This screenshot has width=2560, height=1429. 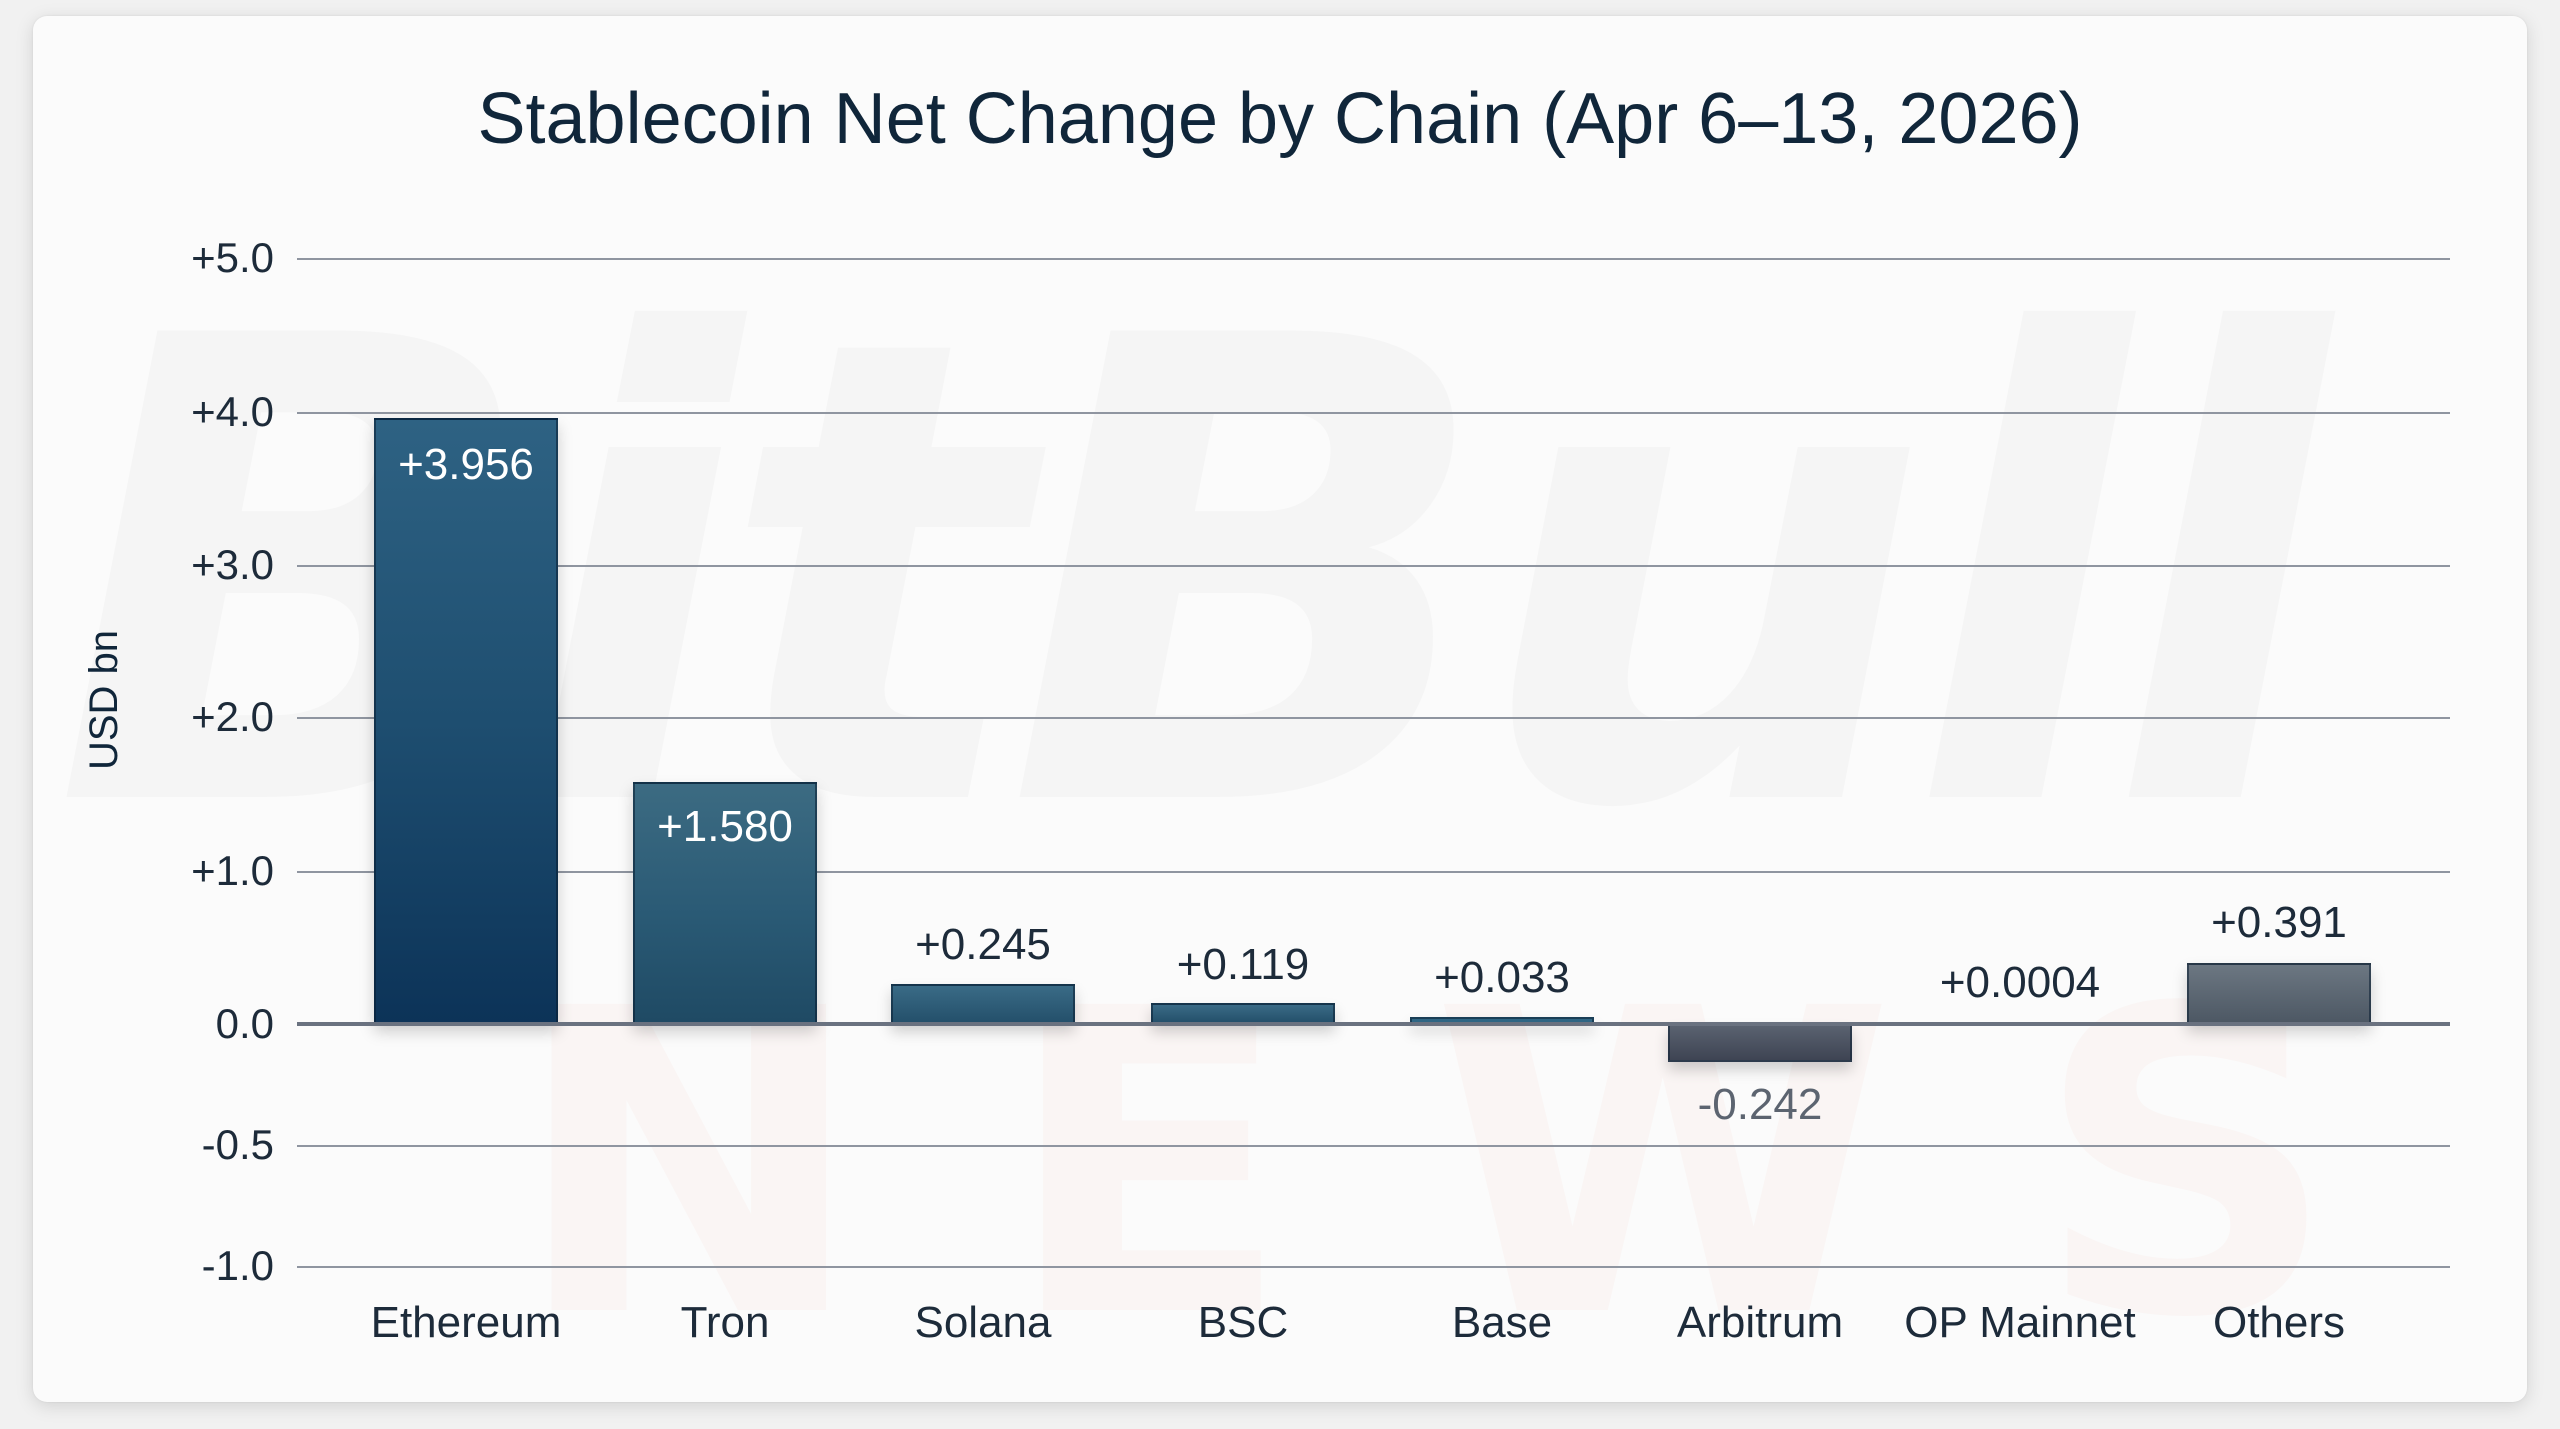 I want to click on y-tick: +5.0, so click(x=232, y=257).